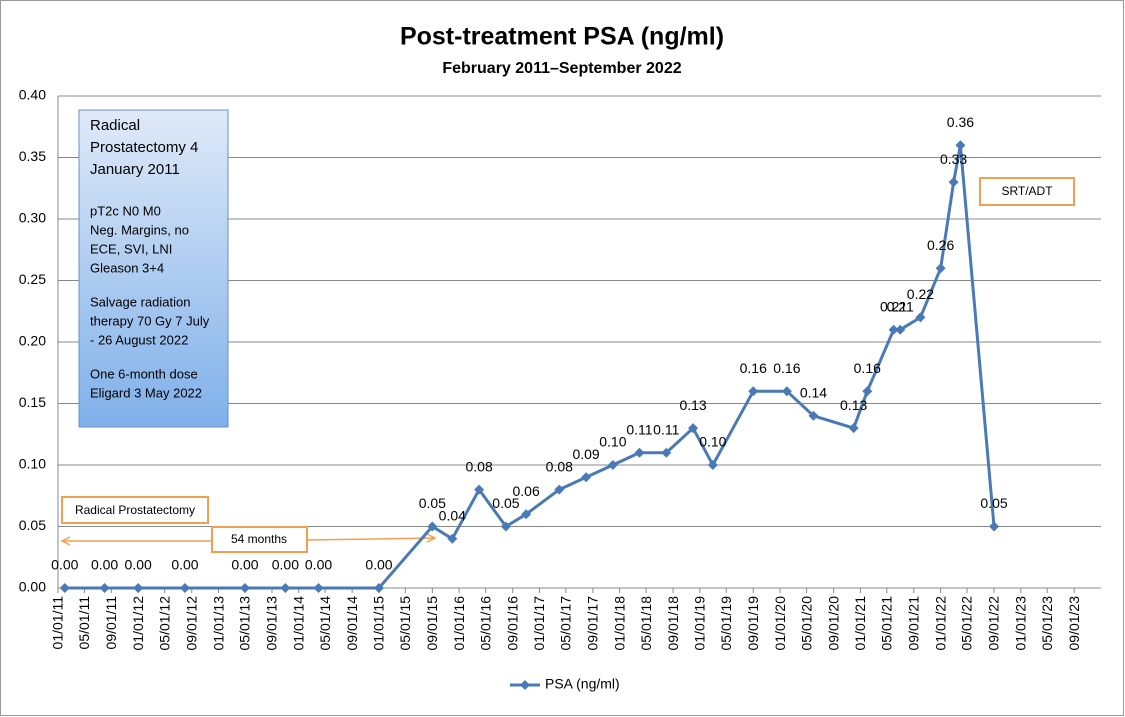 The width and height of the screenshot is (1125, 717). Describe the element at coordinates (612, 442) in the screenshot. I see `data-label: 0.10` at that location.